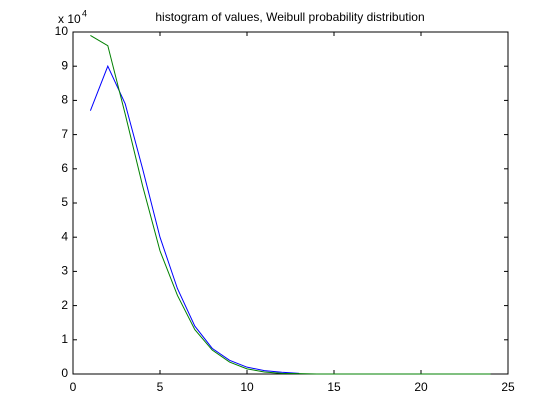 The width and height of the screenshot is (560, 420). What do you see at coordinates (247, 387) in the screenshot?
I see `x-tick-label: 10` at bounding box center [247, 387].